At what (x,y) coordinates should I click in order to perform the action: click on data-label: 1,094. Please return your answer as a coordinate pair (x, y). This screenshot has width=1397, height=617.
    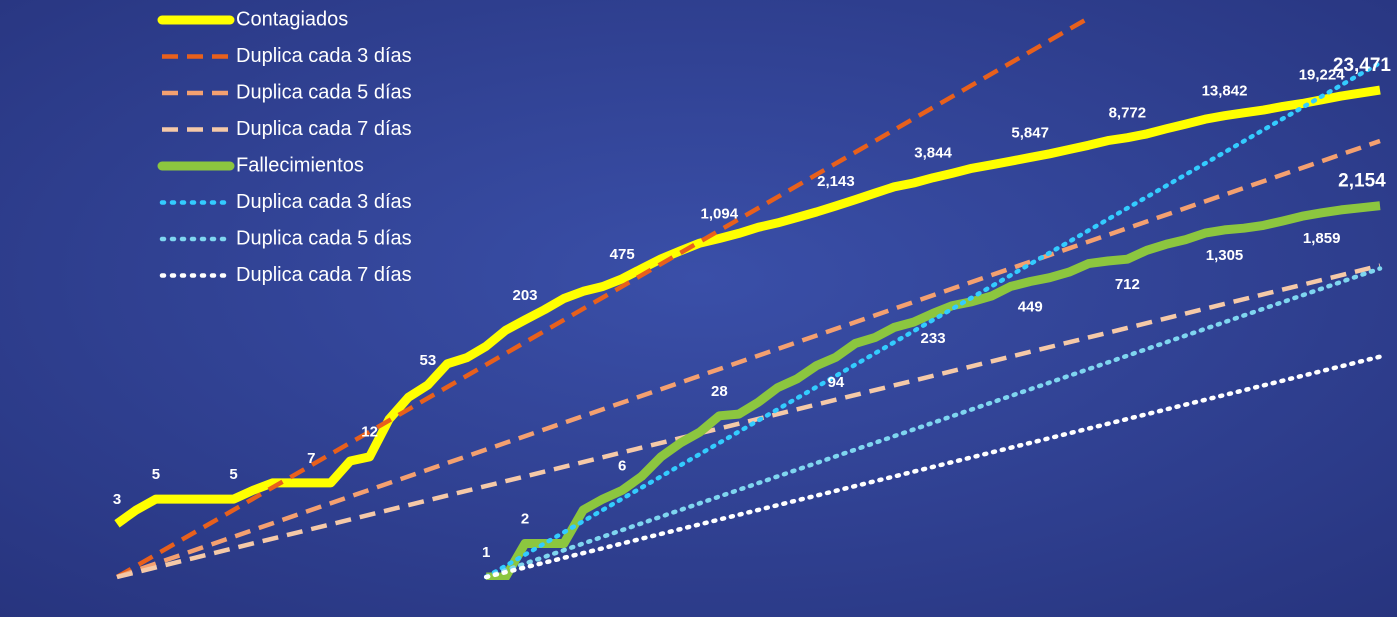
    Looking at the image, I should click on (720, 213).